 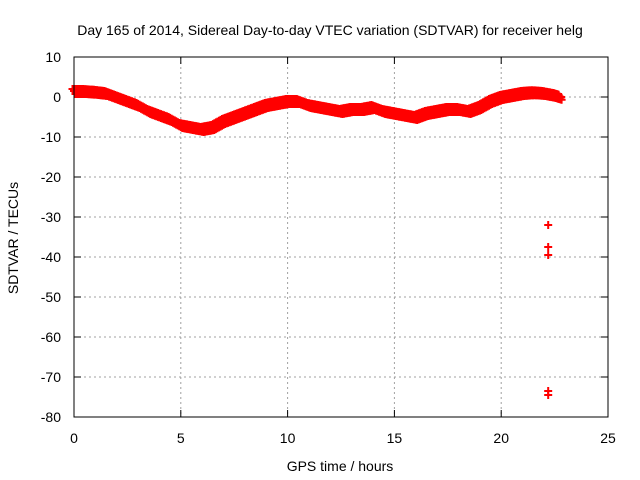 What do you see at coordinates (51, 337) in the screenshot?
I see `y-tick-label: -60` at bounding box center [51, 337].